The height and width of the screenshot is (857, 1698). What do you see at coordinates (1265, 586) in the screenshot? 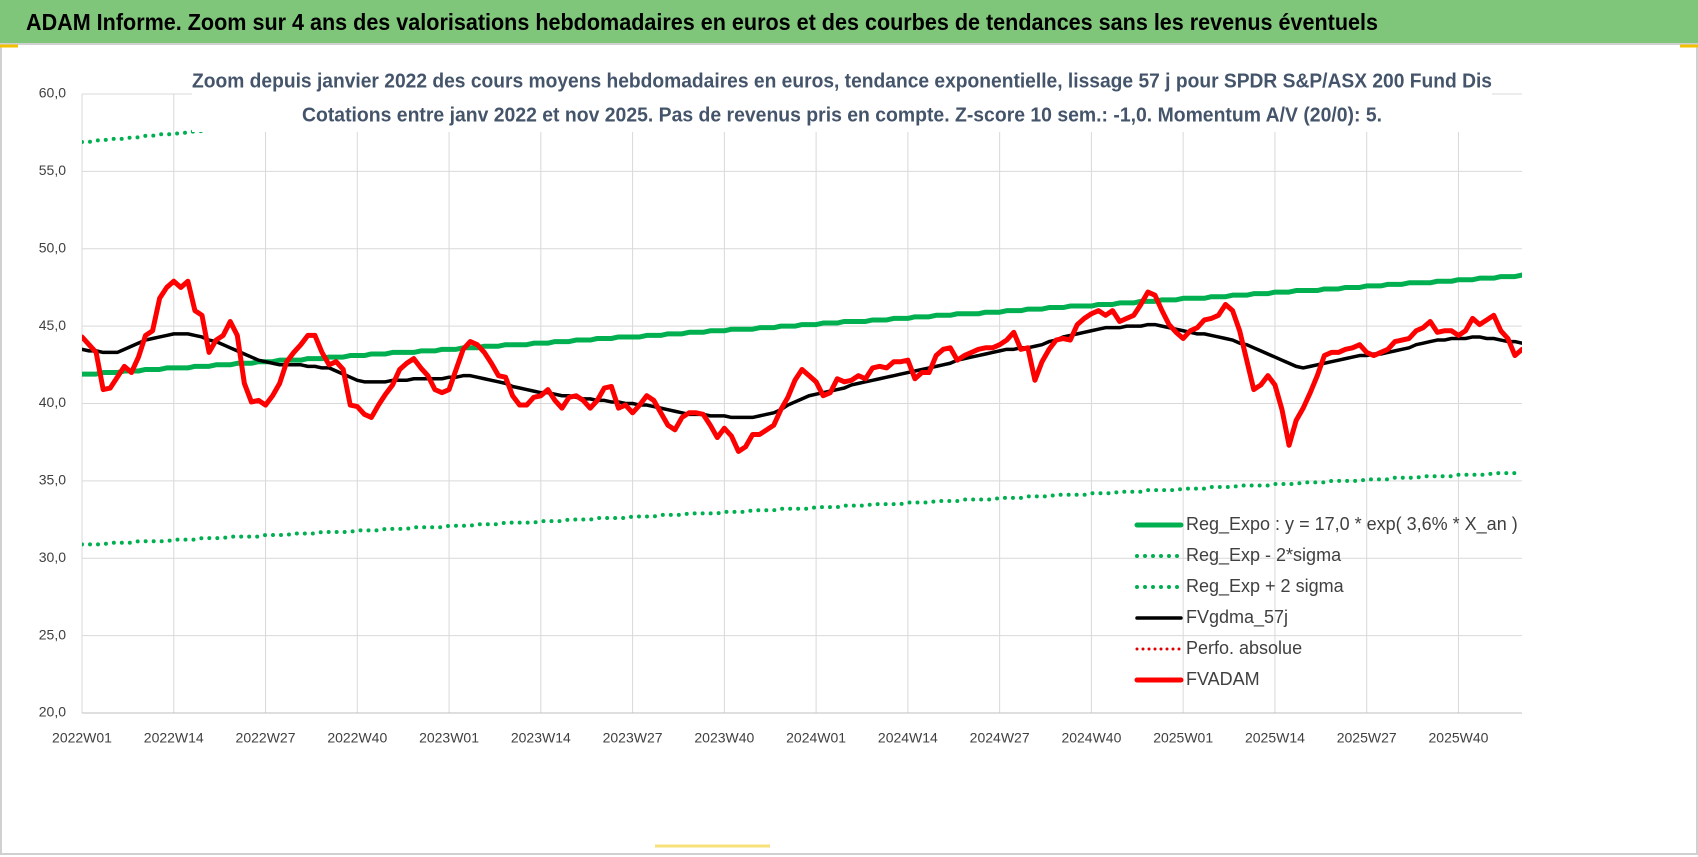
I see `legend-label: Reg_Exp + 2 sigma` at bounding box center [1265, 586].